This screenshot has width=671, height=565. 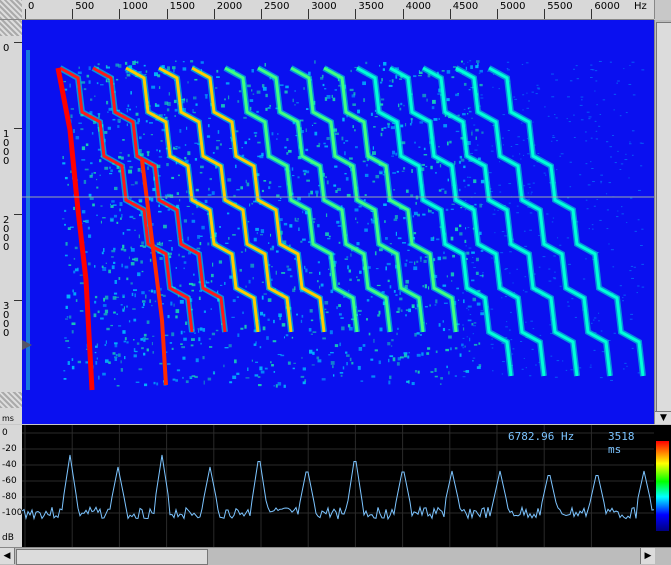 I want to click on frequency-tick-label: 4000, so click(x=418, y=6).